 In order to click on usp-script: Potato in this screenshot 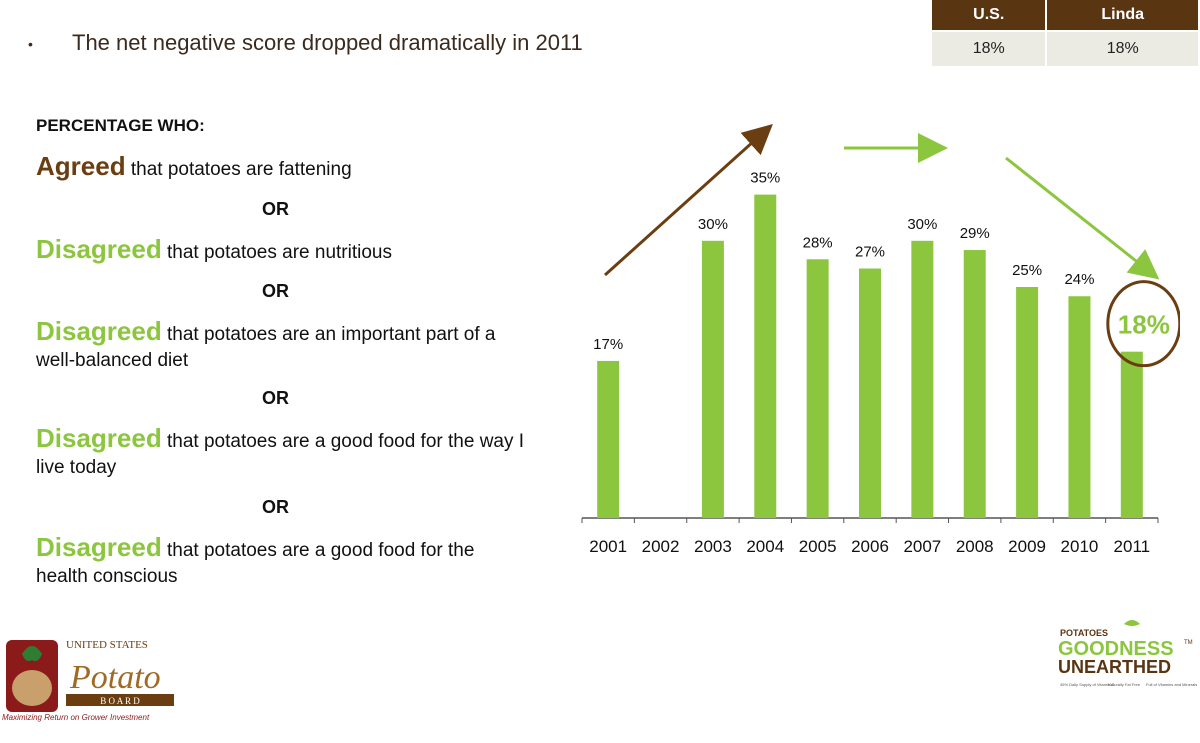, I will do `click(115, 677)`.